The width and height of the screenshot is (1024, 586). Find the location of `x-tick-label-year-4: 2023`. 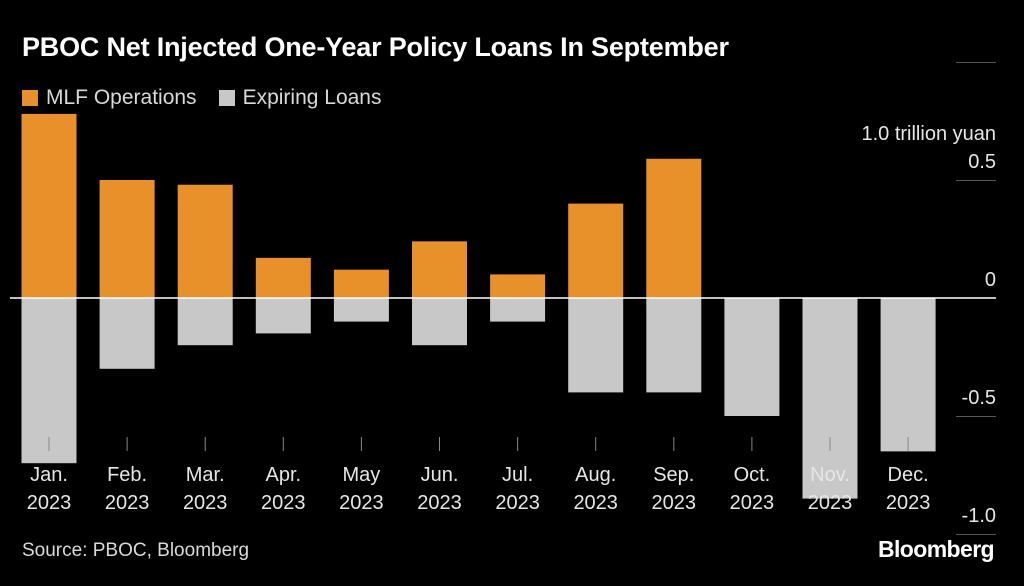

x-tick-label-year-4: 2023 is located at coordinates (361, 503).